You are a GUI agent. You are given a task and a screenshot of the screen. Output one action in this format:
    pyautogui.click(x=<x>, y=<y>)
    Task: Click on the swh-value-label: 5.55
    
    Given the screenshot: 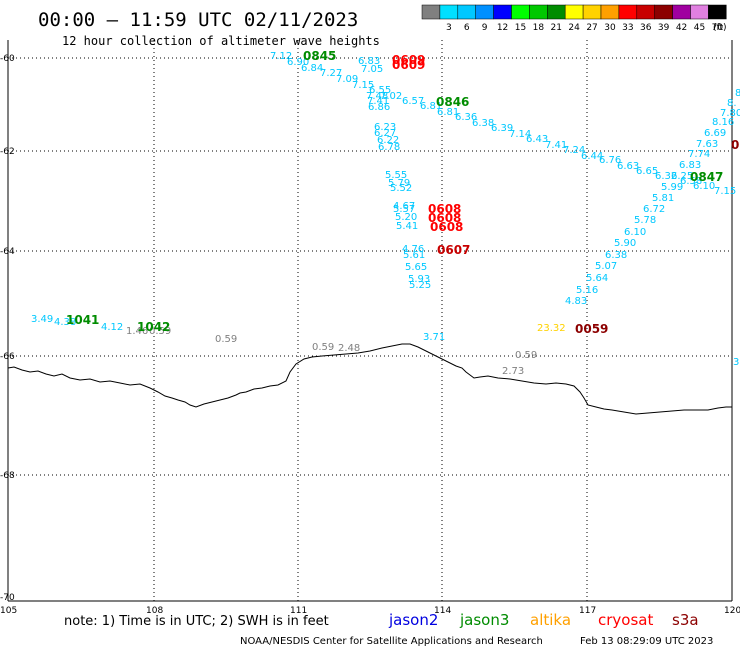 What is the action you would take?
    pyautogui.click(x=396, y=175)
    